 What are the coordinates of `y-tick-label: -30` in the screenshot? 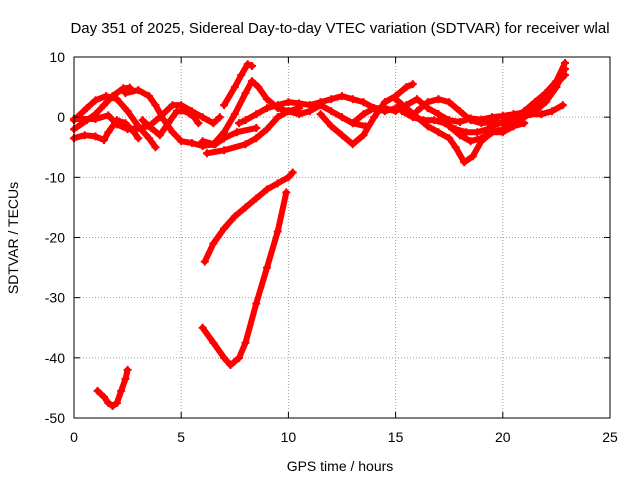 It's located at (55, 298).